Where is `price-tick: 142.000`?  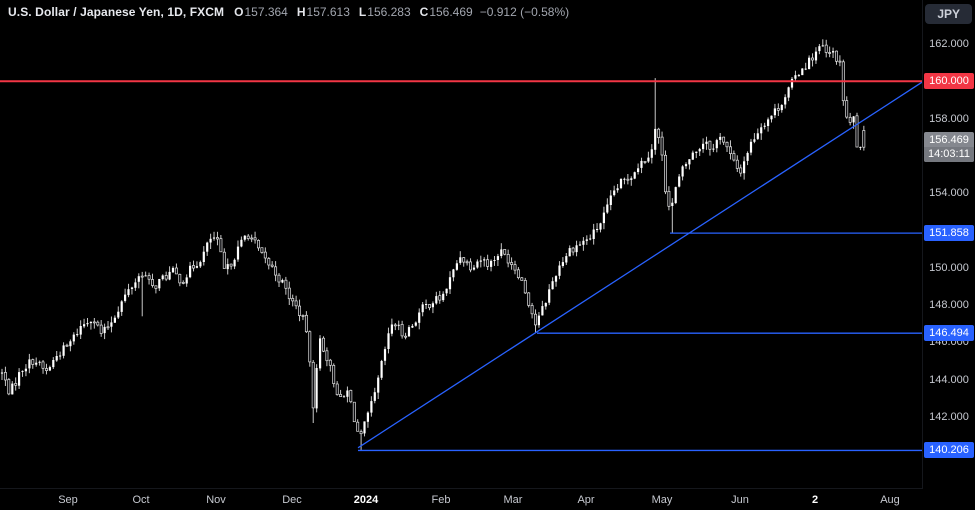
price-tick: 142.000 is located at coordinates (949, 417).